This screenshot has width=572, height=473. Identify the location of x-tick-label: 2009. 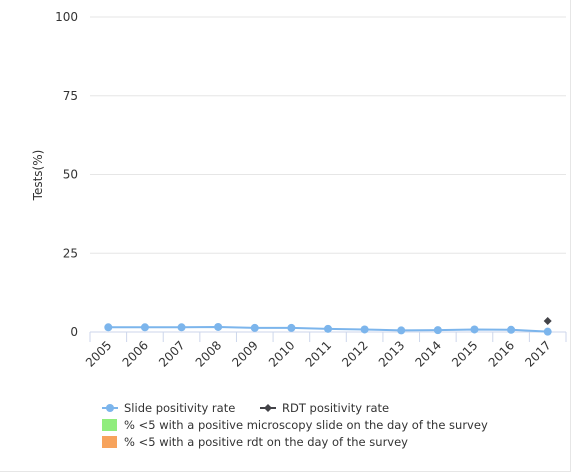
(244, 353).